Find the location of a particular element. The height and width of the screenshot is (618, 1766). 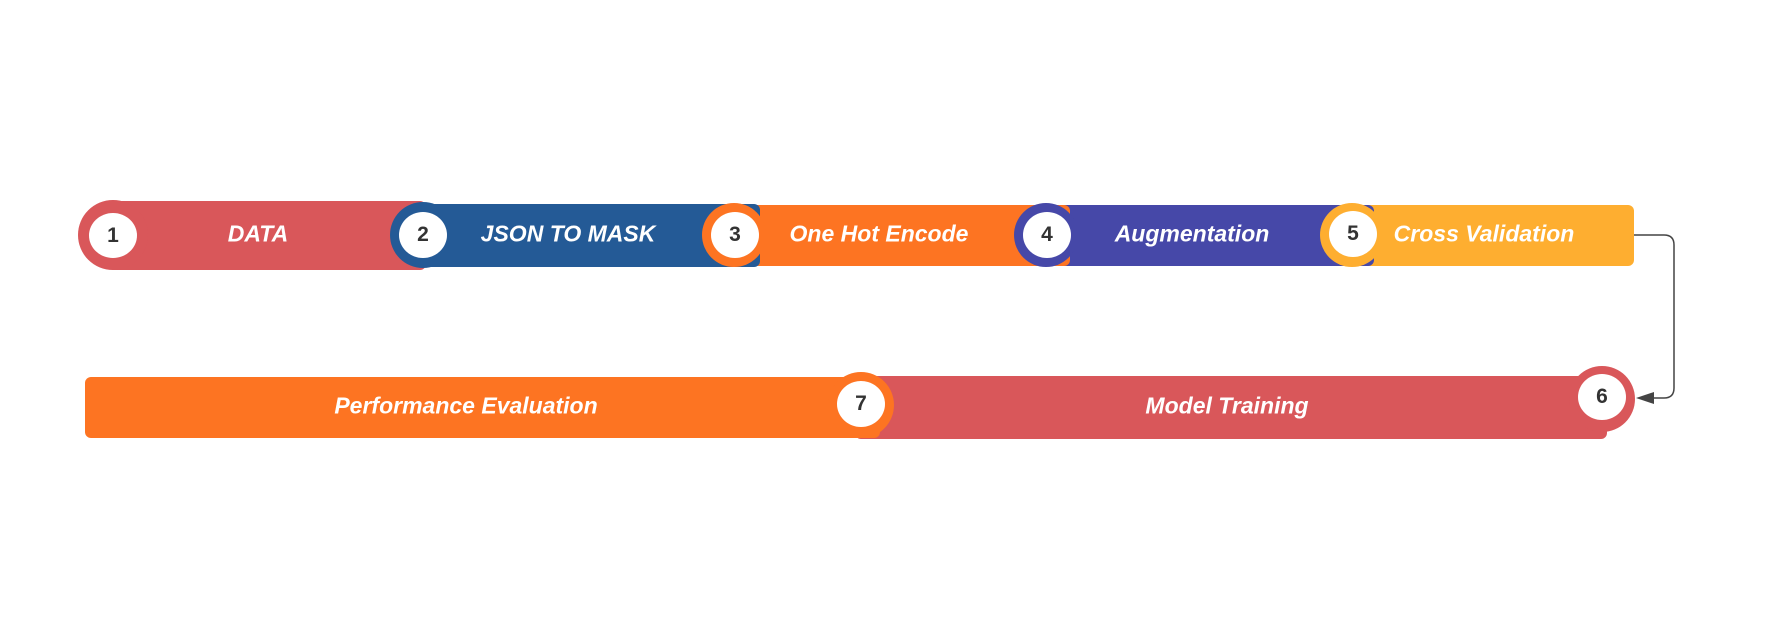

step-7-number: 7 is located at coordinates (861, 404).